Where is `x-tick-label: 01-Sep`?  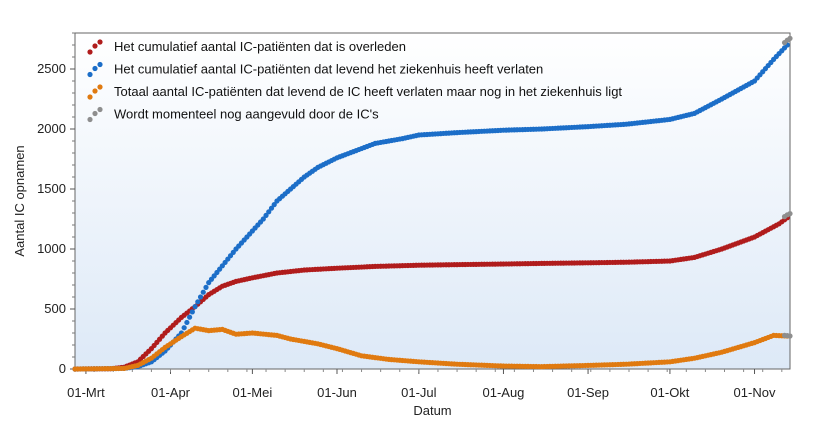
x-tick-label: 01-Sep is located at coordinates (588, 392).